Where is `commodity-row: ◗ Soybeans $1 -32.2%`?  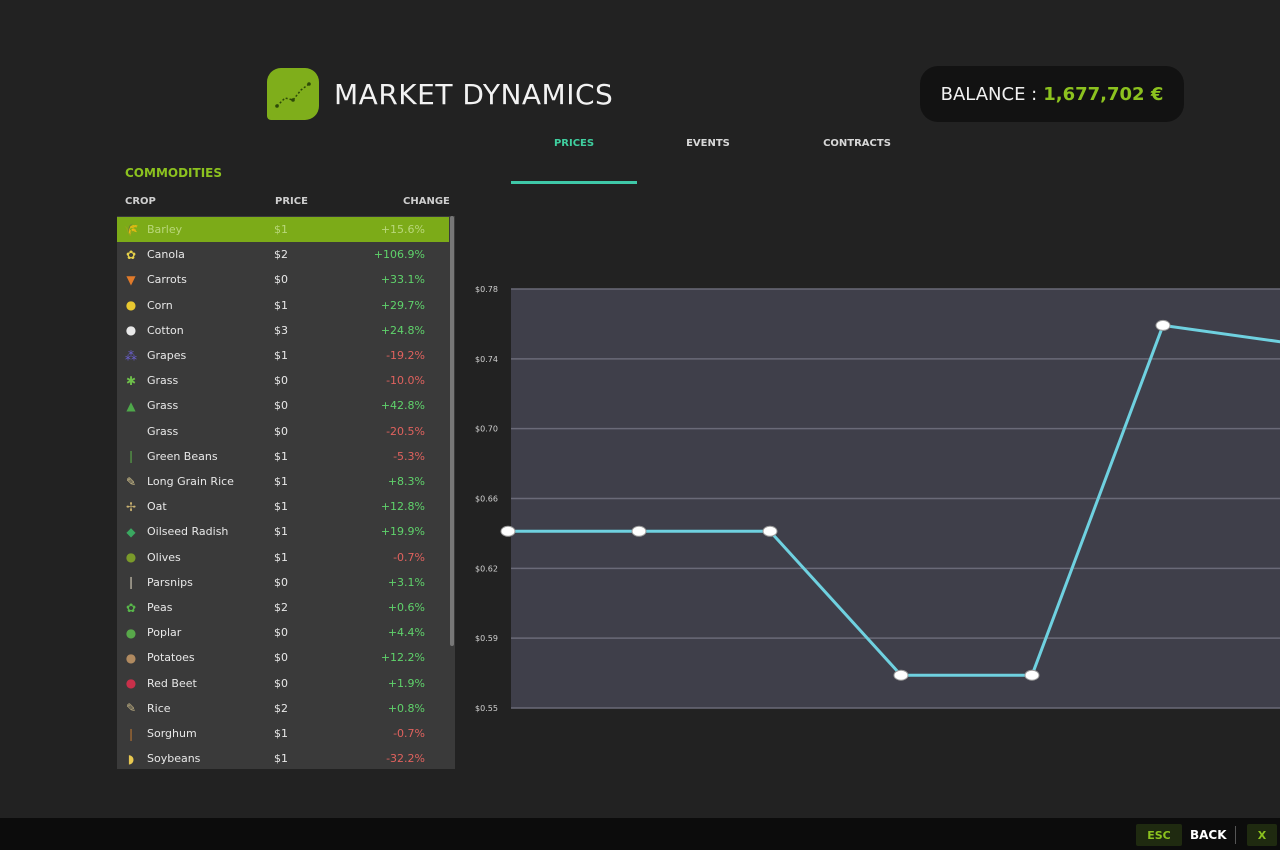
commodity-row: ◗ Soybeans $1 -32.2% is located at coordinates (283, 758).